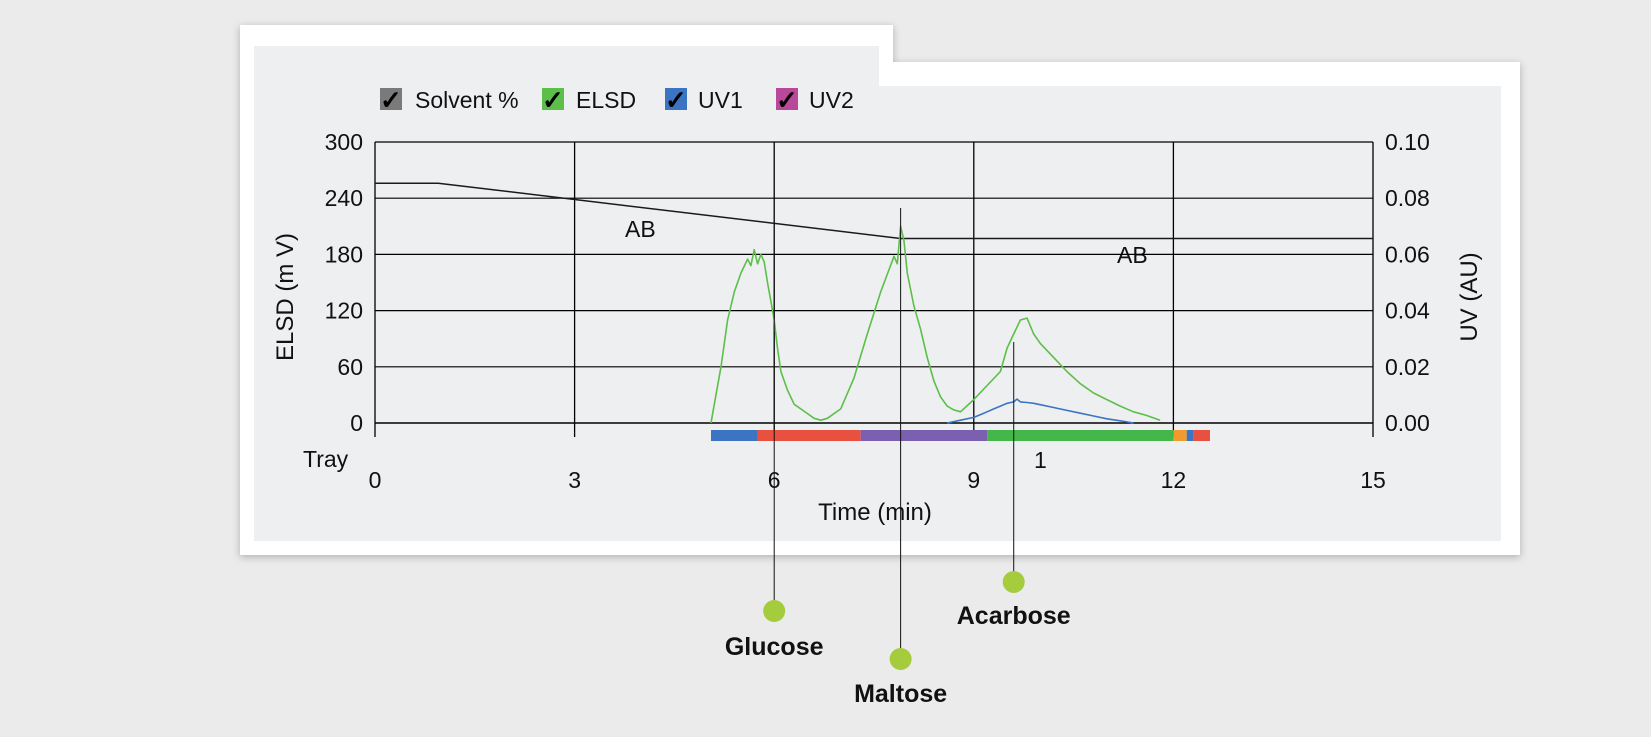  Describe the element at coordinates (326, 459) in the screenshot. I see `tray-label: Tray` at that location.